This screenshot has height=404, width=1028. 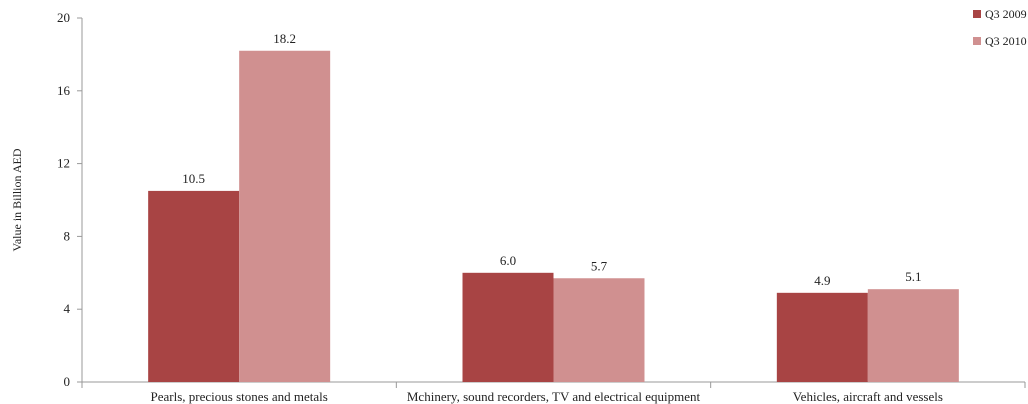 I want to click on y-tick-label: 0, so click(x=67, y=381).